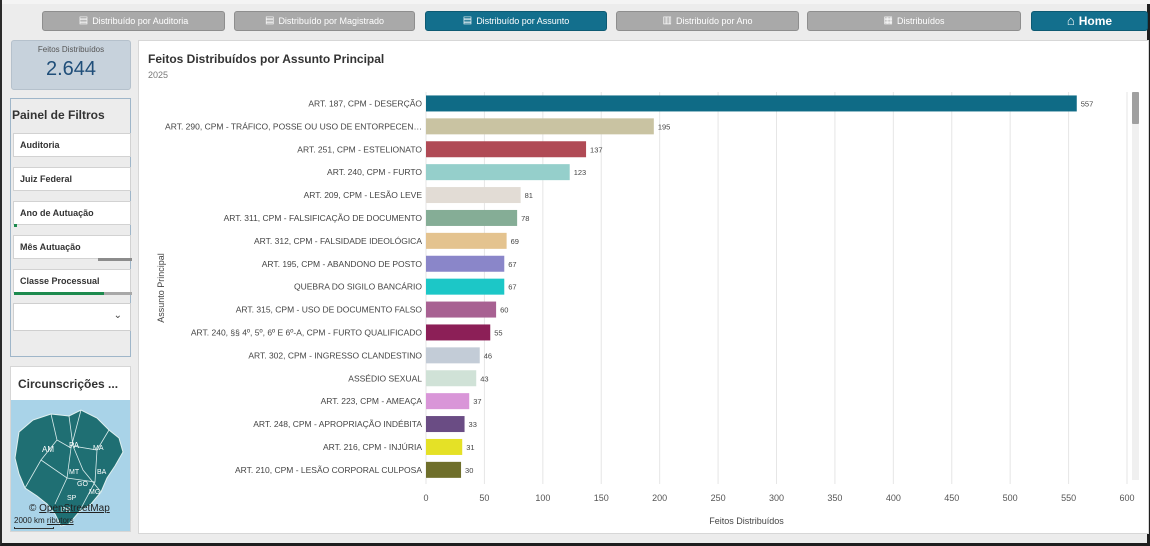 The image size is (1150, 546). I want to click on category-label: ART. 312, CPM - FALSIDADE IDEOLÓGICA, so click(338, 241).